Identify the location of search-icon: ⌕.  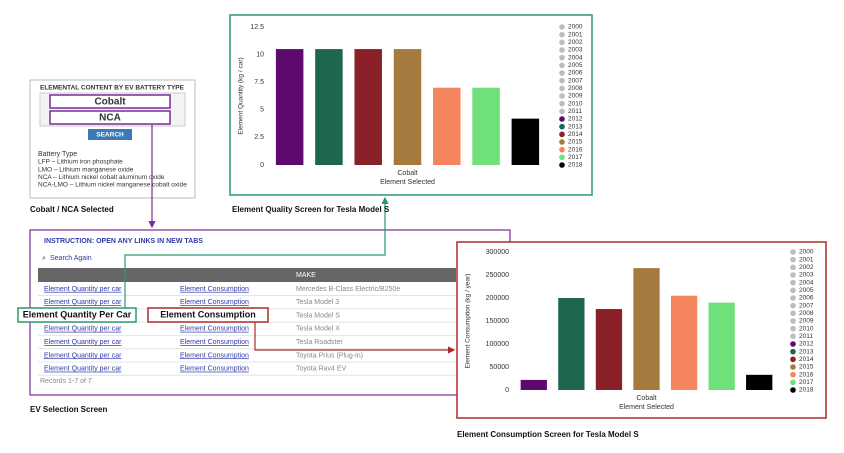
(44, 258).